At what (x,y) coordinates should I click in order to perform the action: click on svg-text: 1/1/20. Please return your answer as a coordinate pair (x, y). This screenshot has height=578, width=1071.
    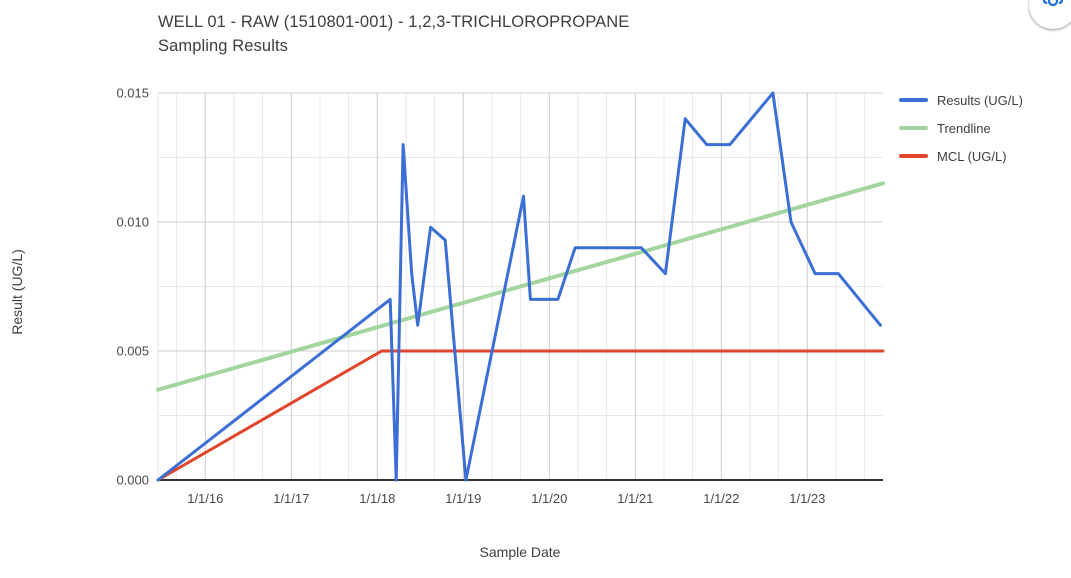
    Looking at the image, I should click on (549, 498).